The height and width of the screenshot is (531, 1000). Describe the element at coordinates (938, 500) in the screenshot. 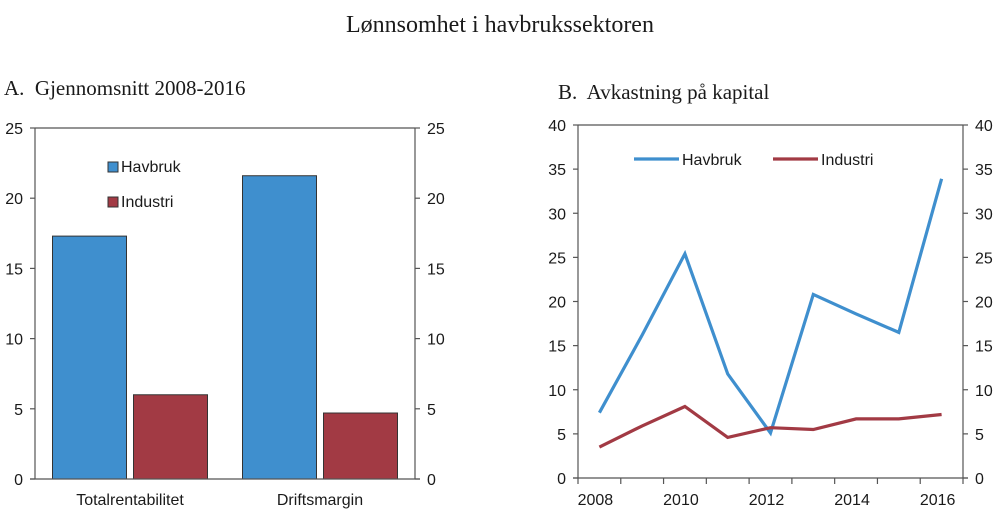

I see `x-tick-label: 2016` at that location.